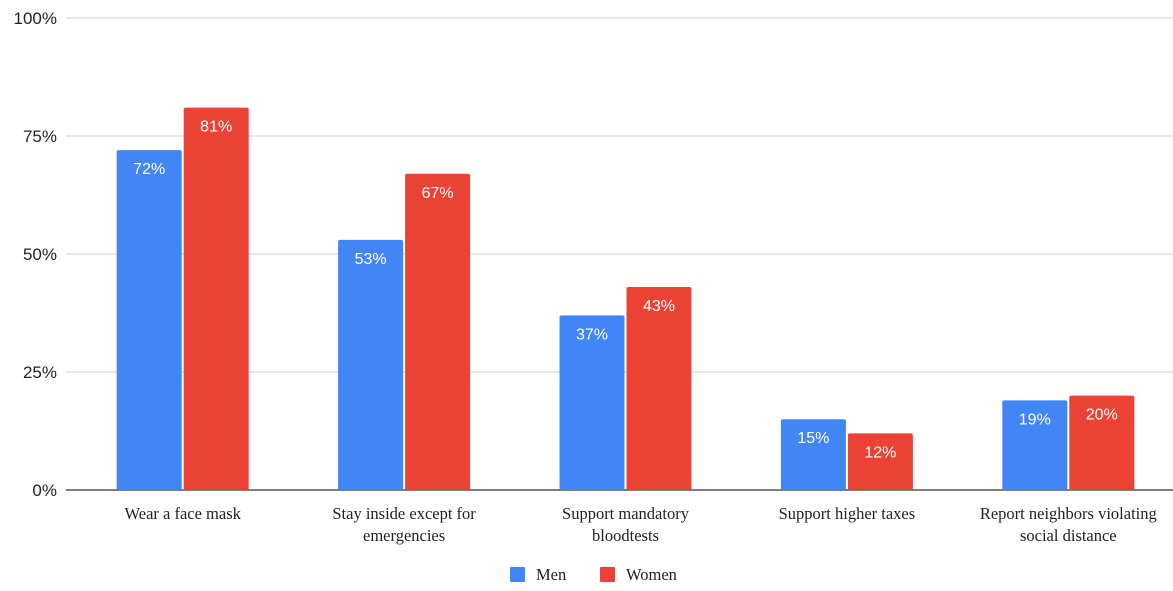 The image size is (1173, 591). I want to click on legend-swatch-men, so click(517, 574).